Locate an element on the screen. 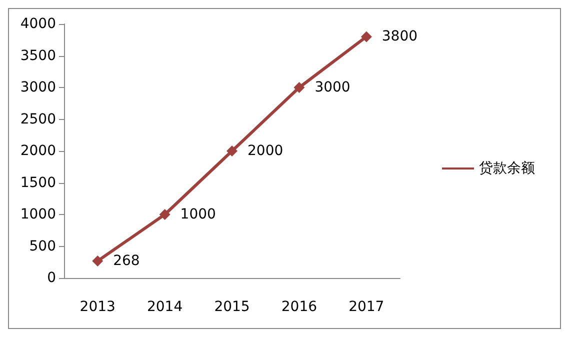  y-tick-label: 1000 is located at coordinates (38, 214).